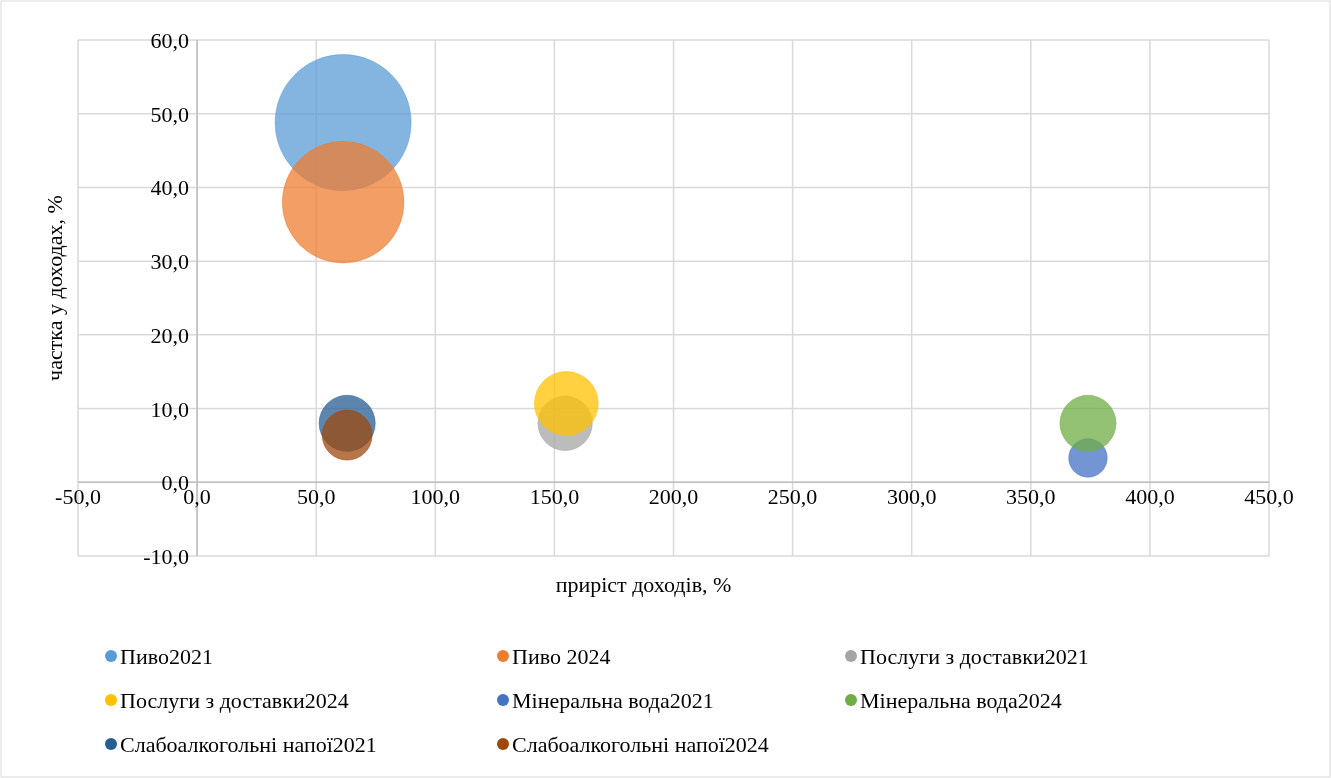 This screenshot has width=1331, height=778. Describe the element at coordinates (792, 497) in the screenshot. I see `x-tick-label: 250,0` at that location.